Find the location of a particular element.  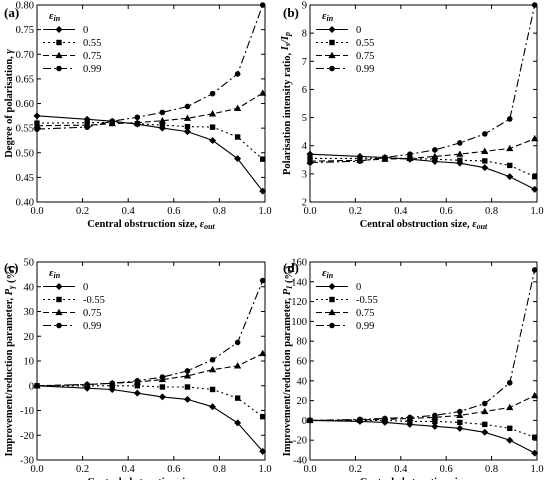

panel-label: (d) is located at coordinates (291, 267).